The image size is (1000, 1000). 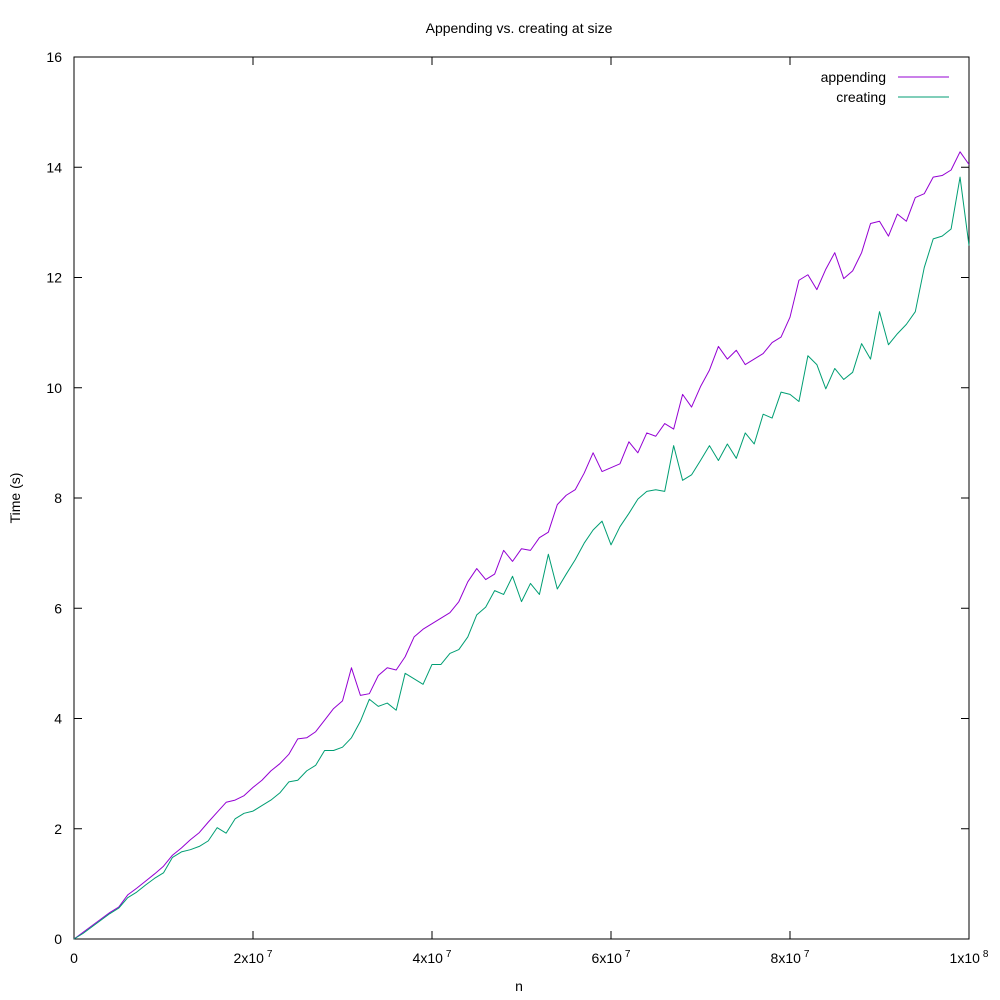 I want to click on x-tick-label-exponent: 8, so click(x=986, y=954).